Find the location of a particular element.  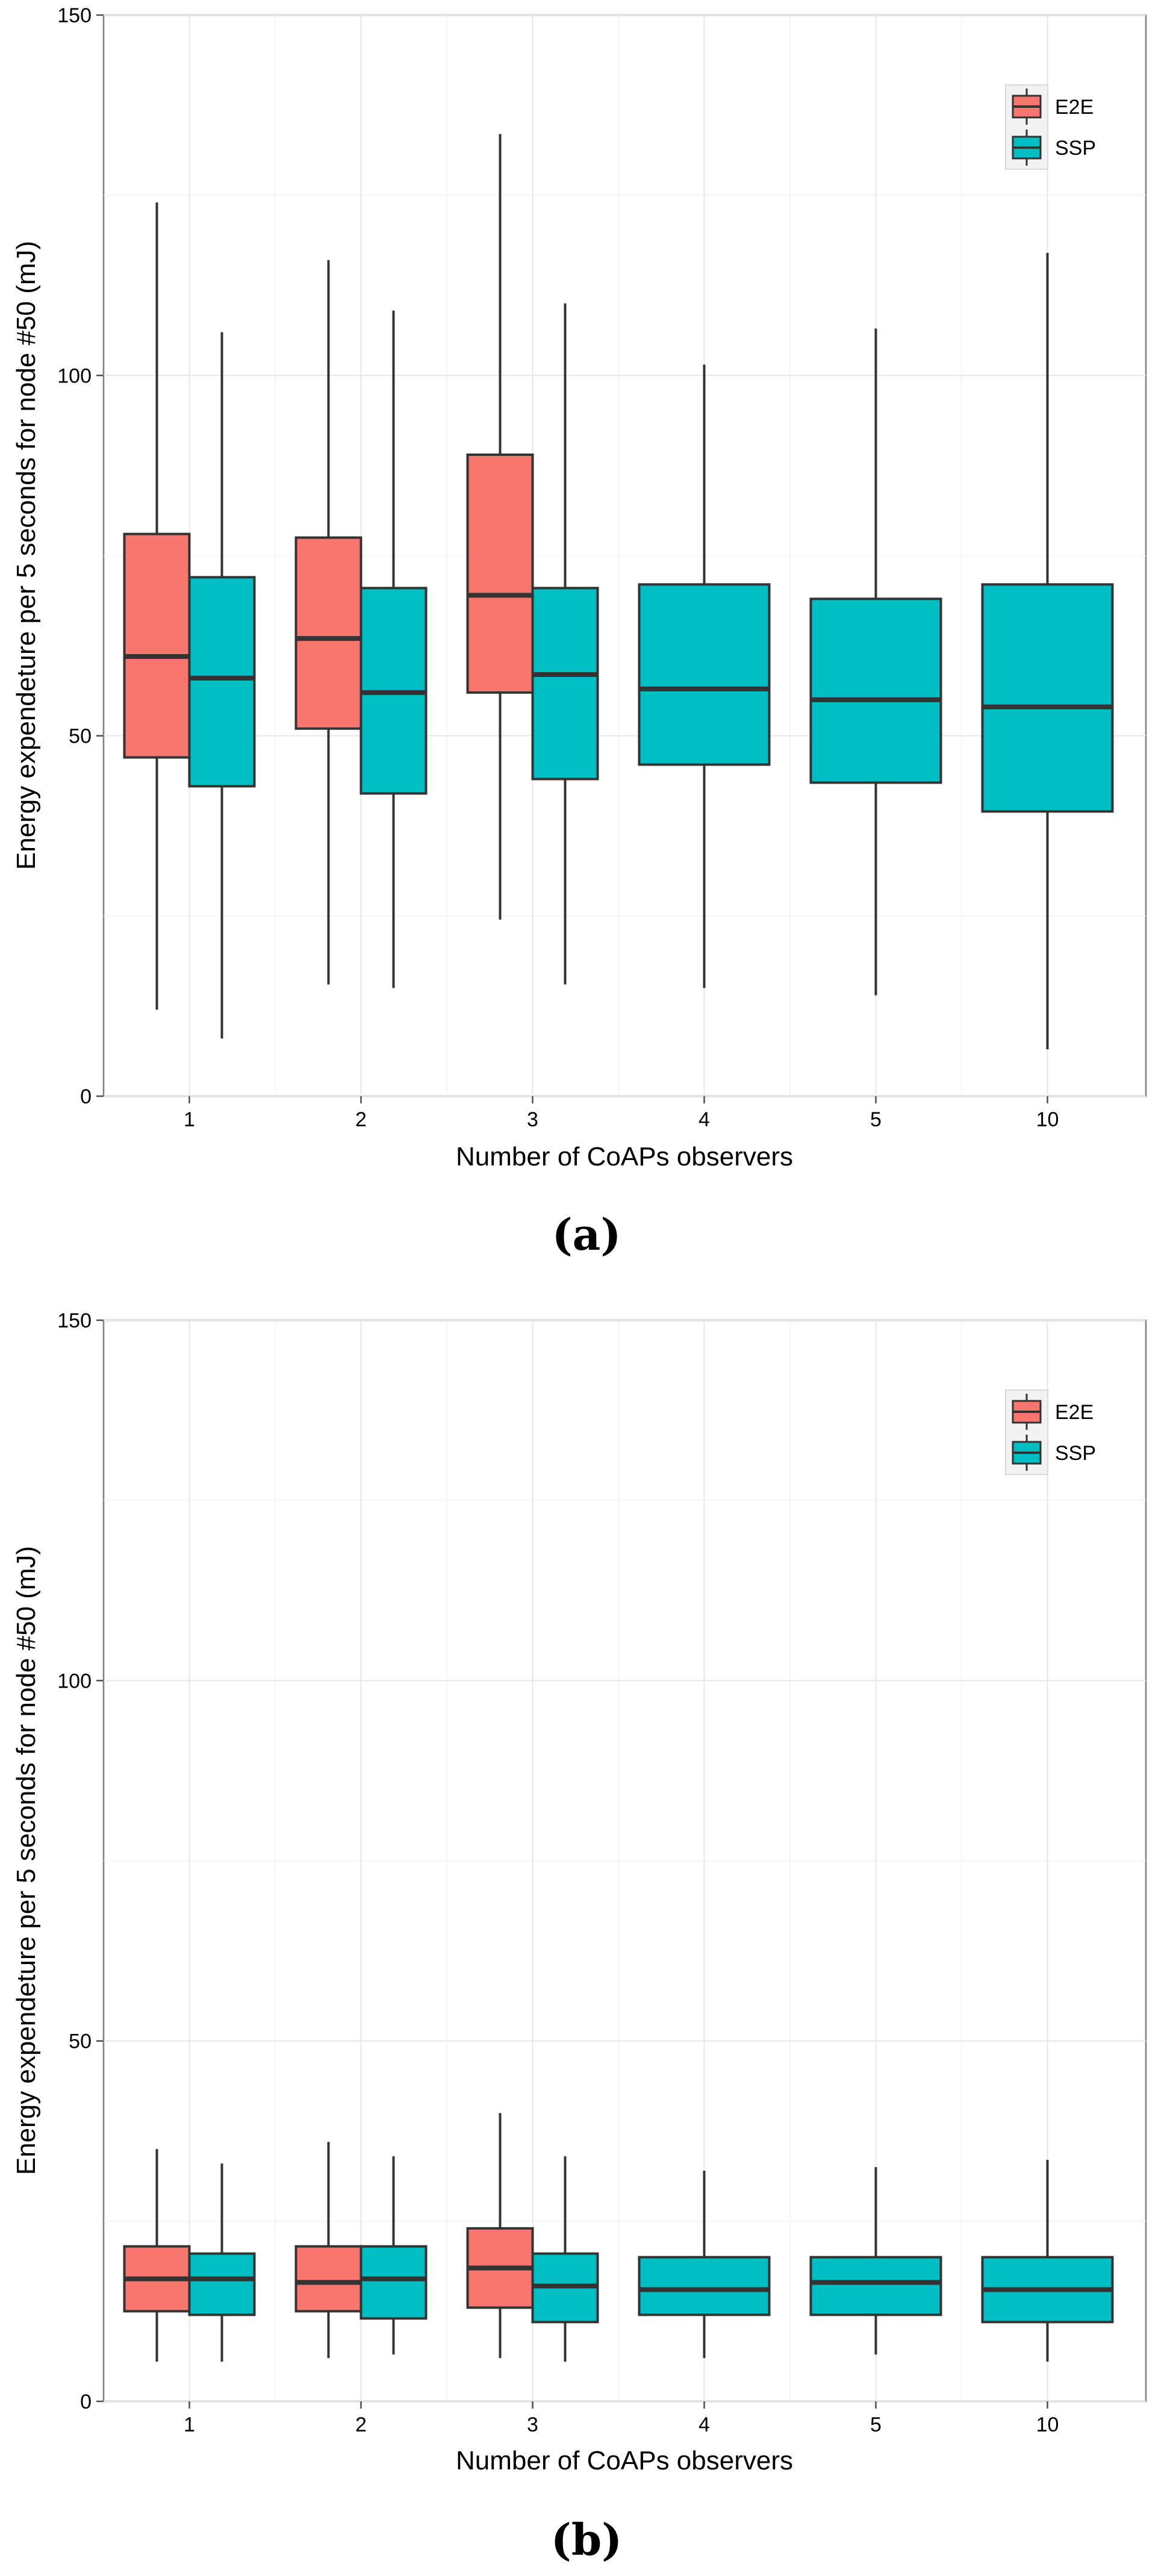

box-series is located at coordinates (618, 2237).